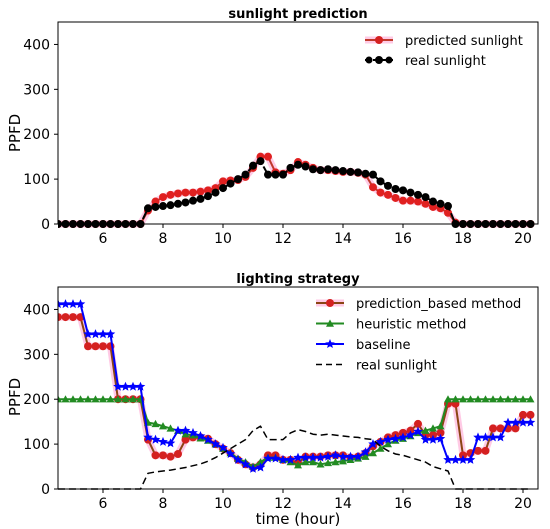 The width and height of the screenshot is (550, 529). I want to click on y-tick-label: 100, so click(36, 445).